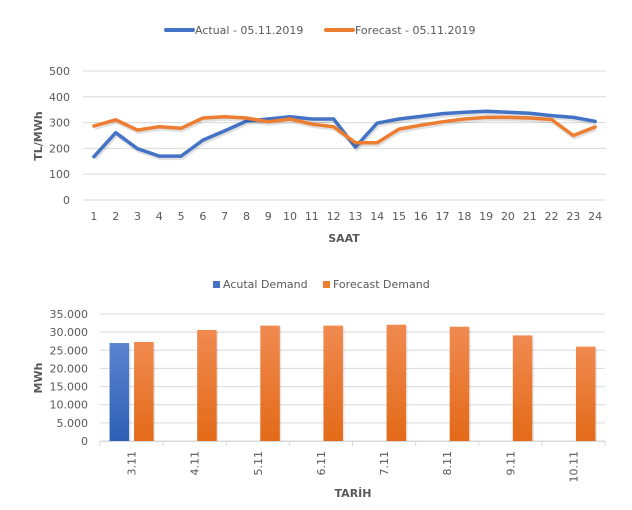  Describe the element at coordinates (573, 216) in the screenshot. I see `x-tick-label: 23` at that location.